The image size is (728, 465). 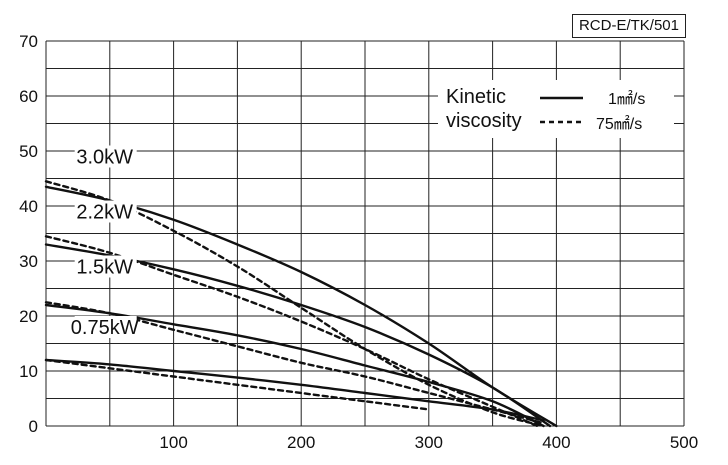 I want to click on legend: Kinetic viscosity 1㎟/s 75㎟/s, so click(x=556, y=109).